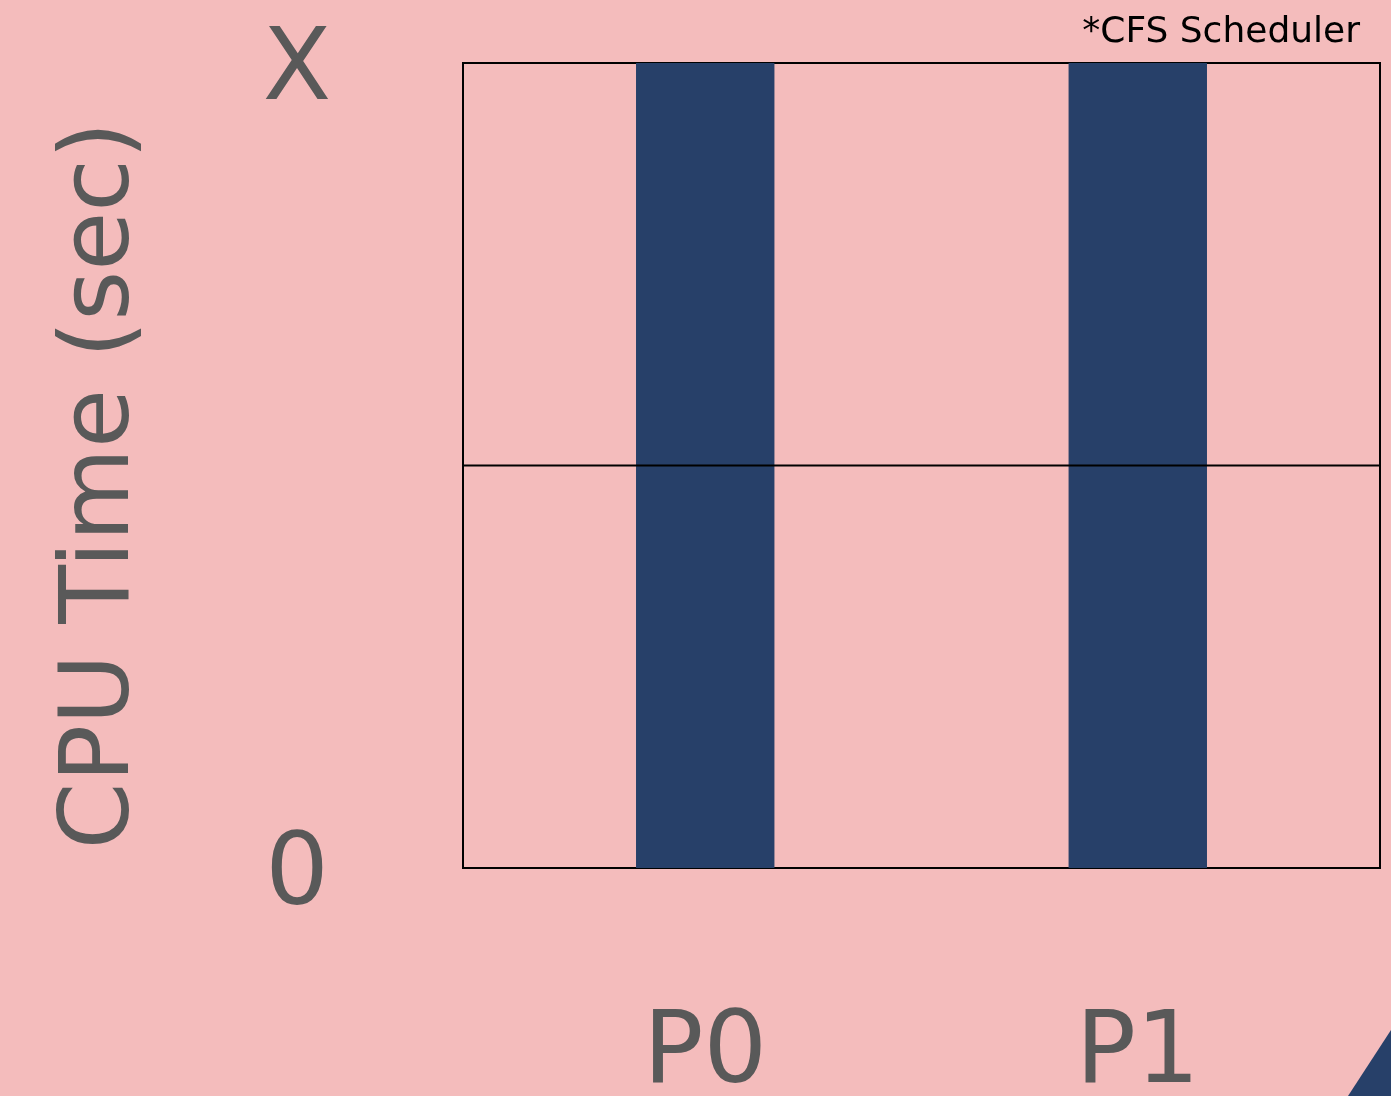 This screenshot has width=1391, height=1096. I want to click on x-tick-label: P0, so click(705, 1042).